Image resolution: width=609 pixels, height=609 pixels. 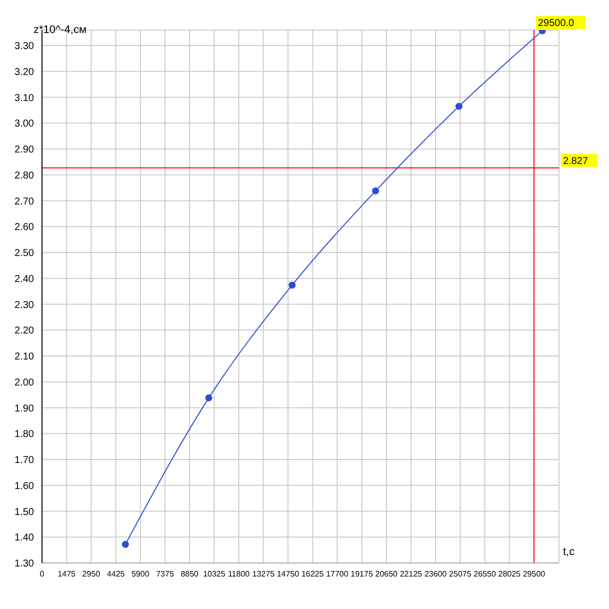 What do you see at coordinates (24, 150) in the screenshot?
I see `y-tick-label: 2.90` at bounding box center [24, 150].